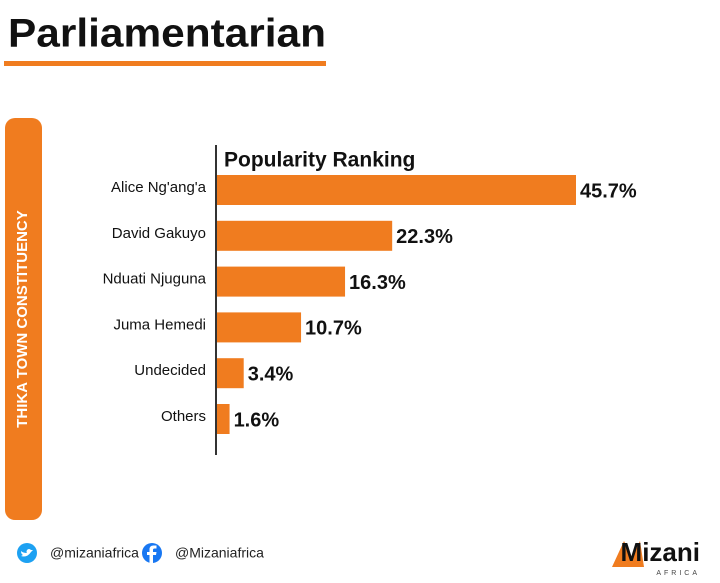 This screenshot has height=583, width=720. I want to click on category-label: Others, so click(183, 416).